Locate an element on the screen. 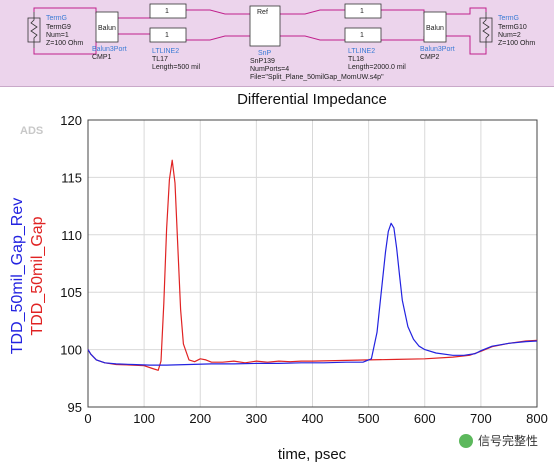 Image resolution: width=554 pixels, height=472 pixels. tline-left-type: LTLINE2 is located at coordinates (165, 51).